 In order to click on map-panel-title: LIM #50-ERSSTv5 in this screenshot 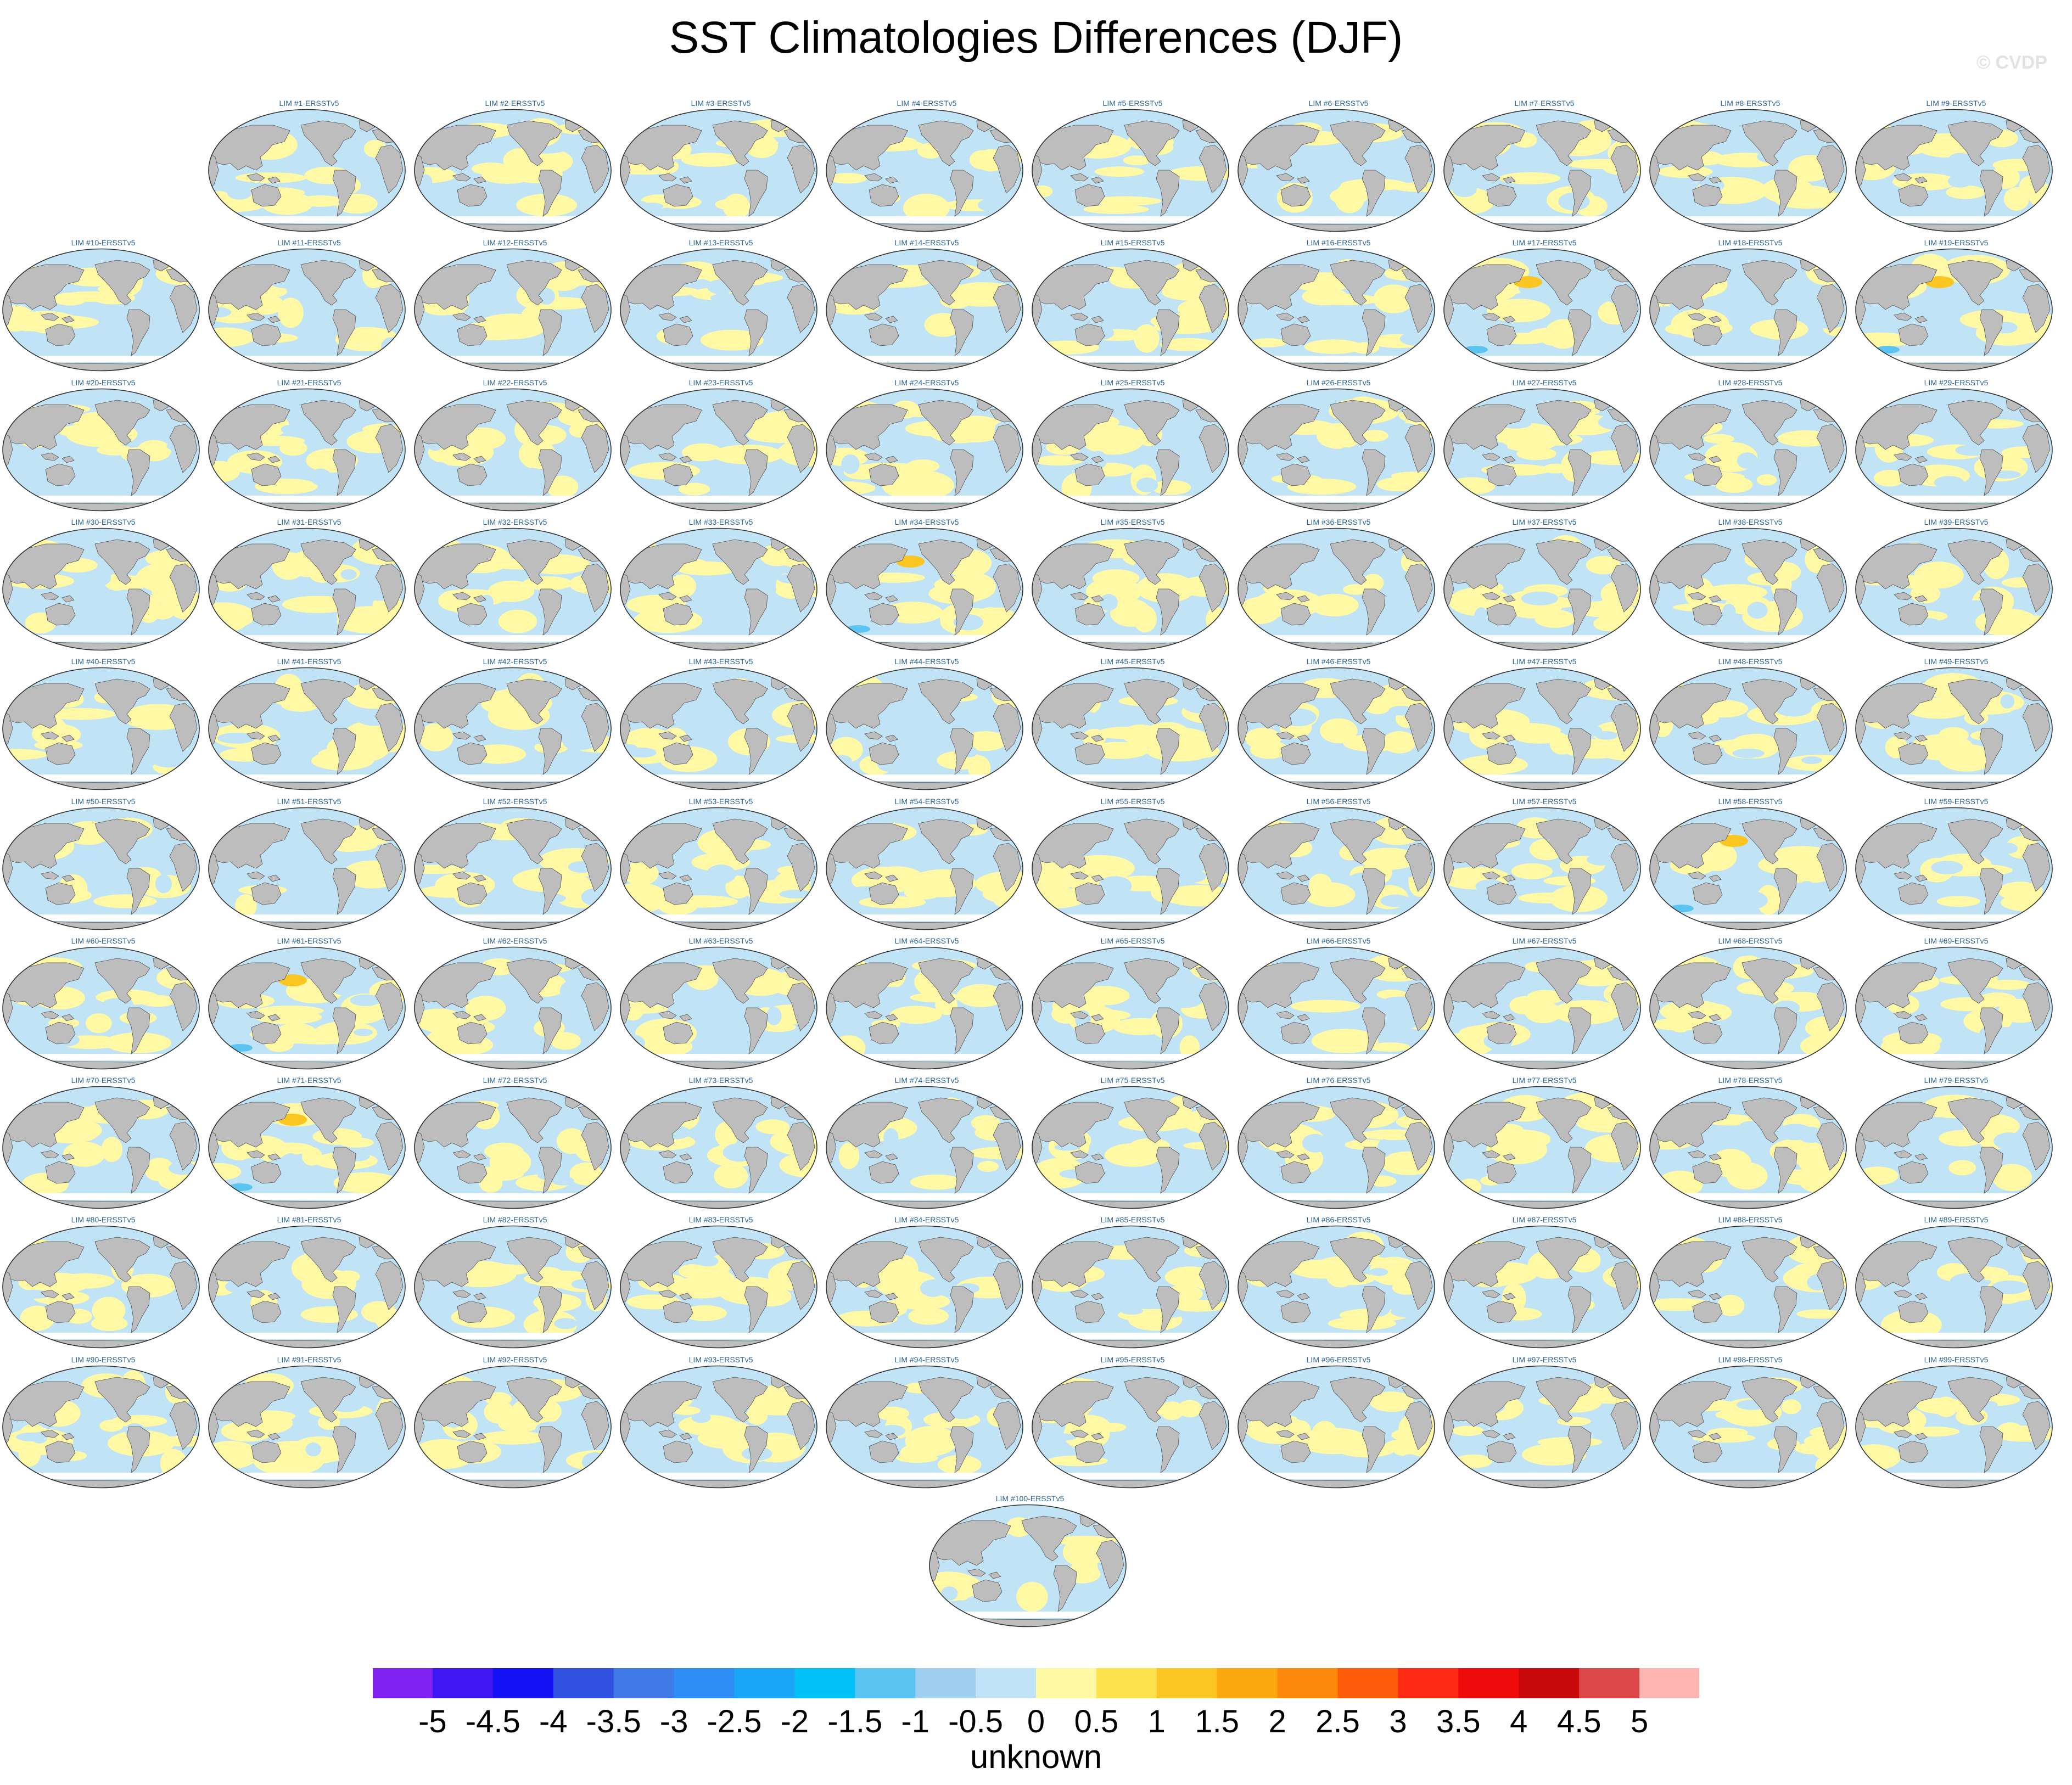, I will do `click(103, 801)`.